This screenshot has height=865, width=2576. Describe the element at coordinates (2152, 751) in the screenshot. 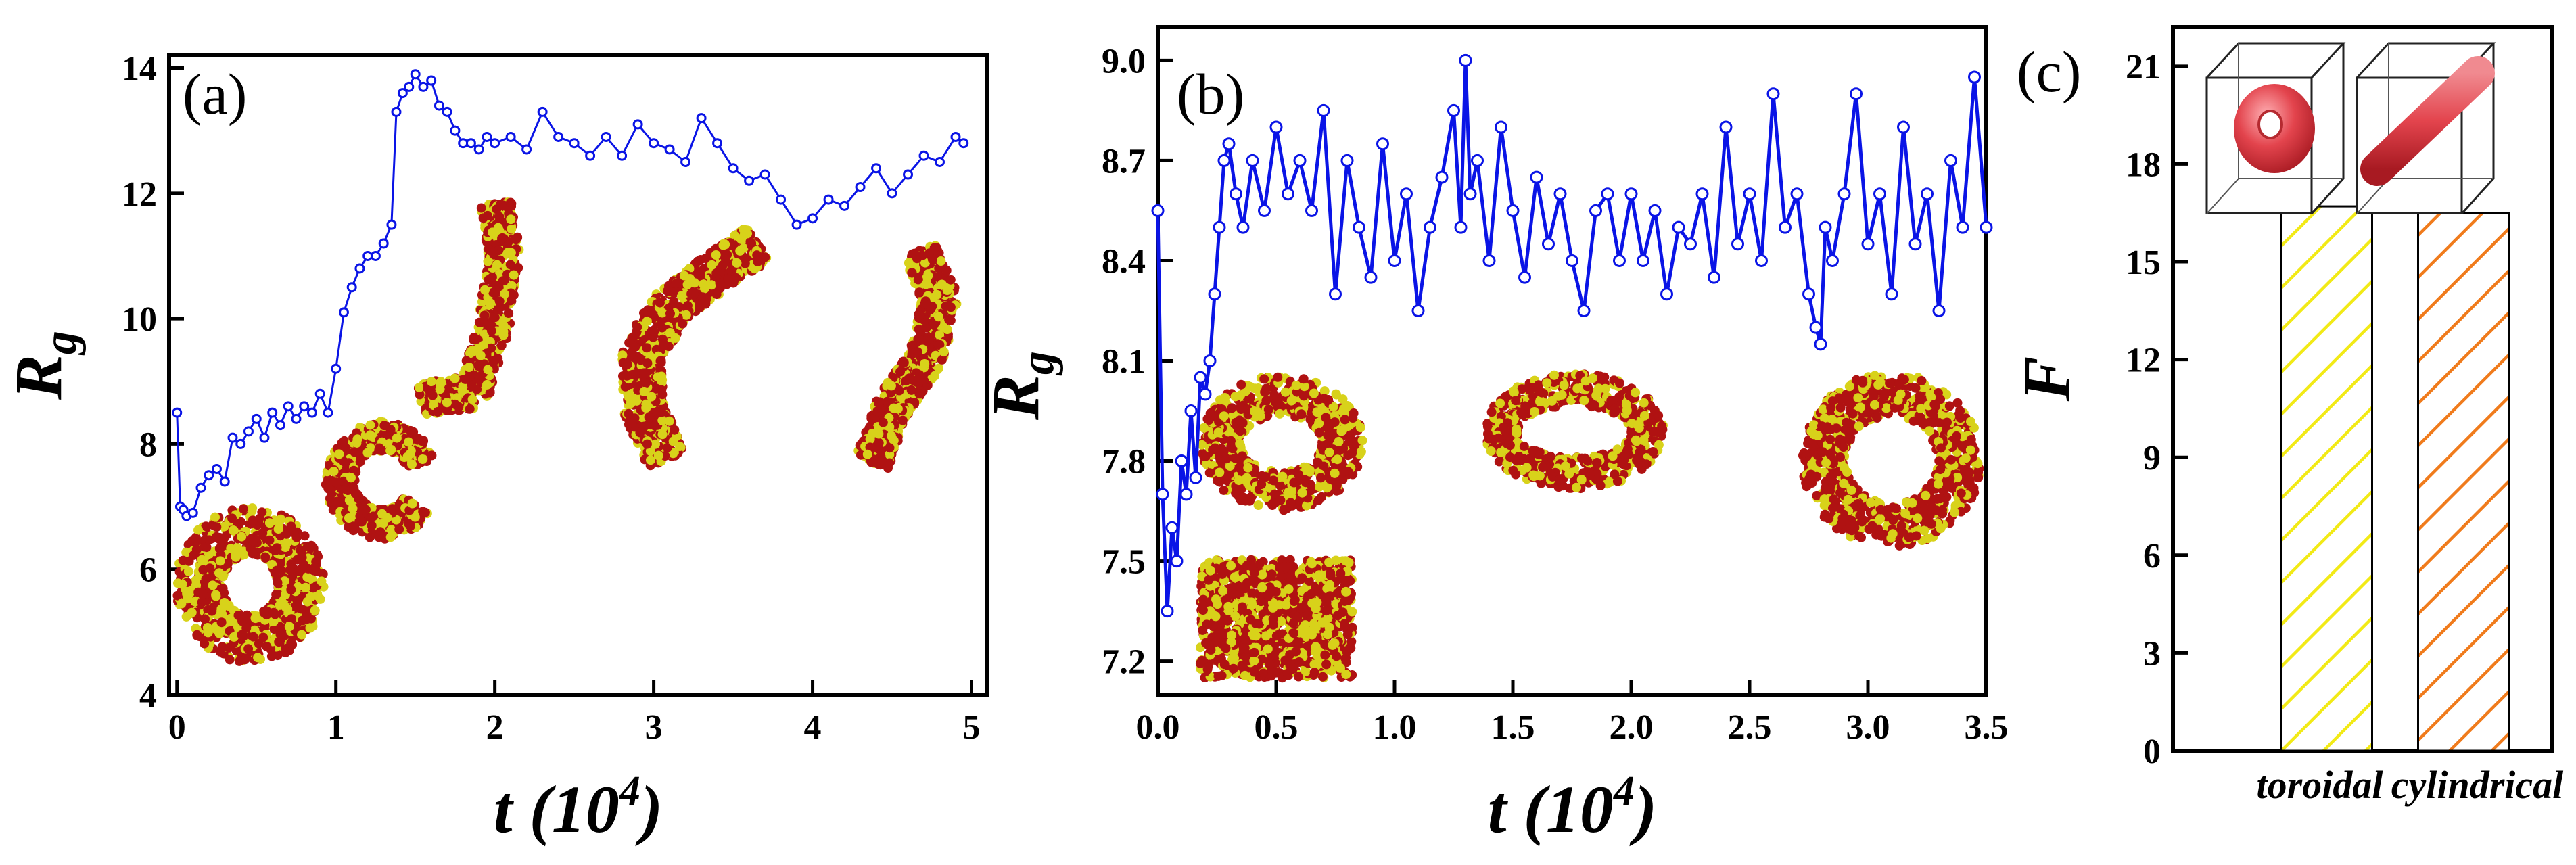

I see `y-tick-label-c-0: 0` at that location.